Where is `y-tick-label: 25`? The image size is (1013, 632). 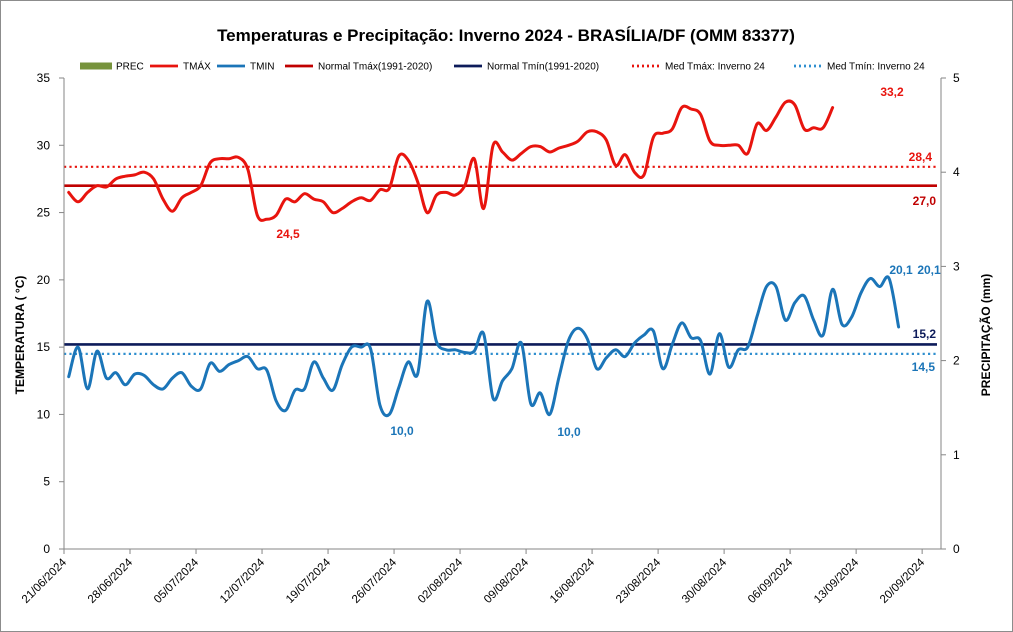
y-tick-label: 25 is located at coordinates (44, 213).